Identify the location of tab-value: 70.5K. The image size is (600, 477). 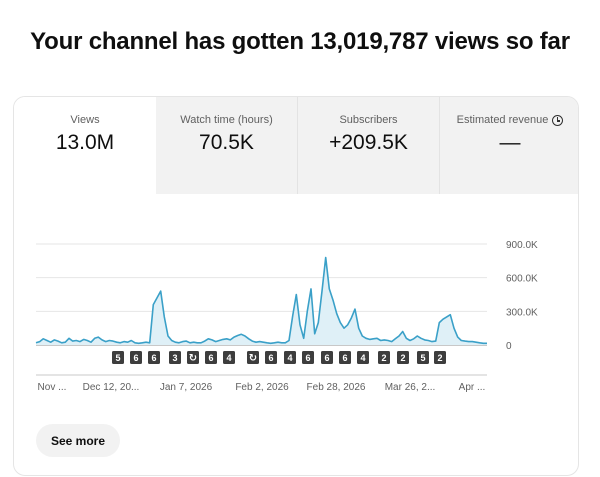
(226, 142).